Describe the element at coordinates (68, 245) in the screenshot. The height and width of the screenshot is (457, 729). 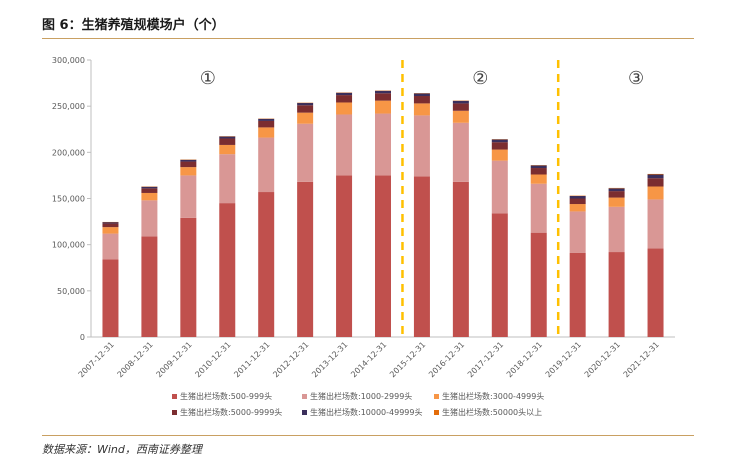
I see `y-tick-label: 100,000` at that location.